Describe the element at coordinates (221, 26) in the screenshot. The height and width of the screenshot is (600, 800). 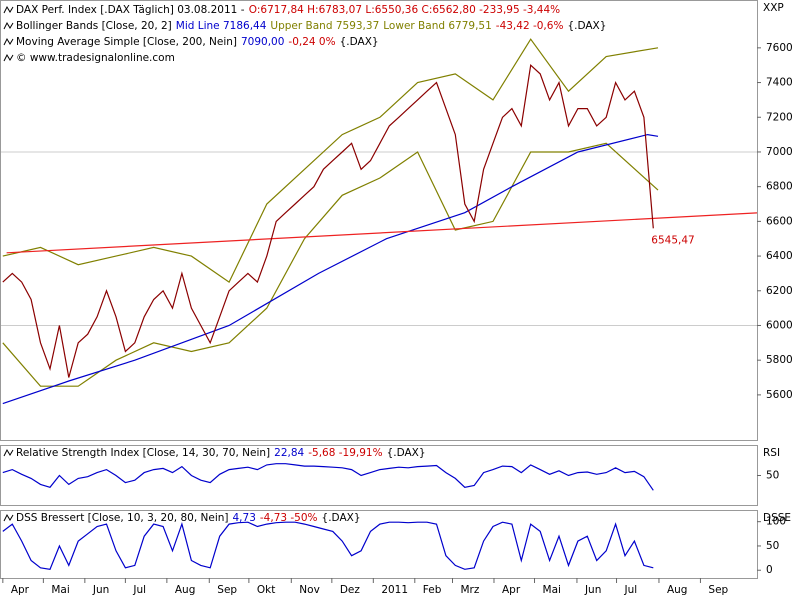
I see `header-part: Mid Line 7186,44` at that location.